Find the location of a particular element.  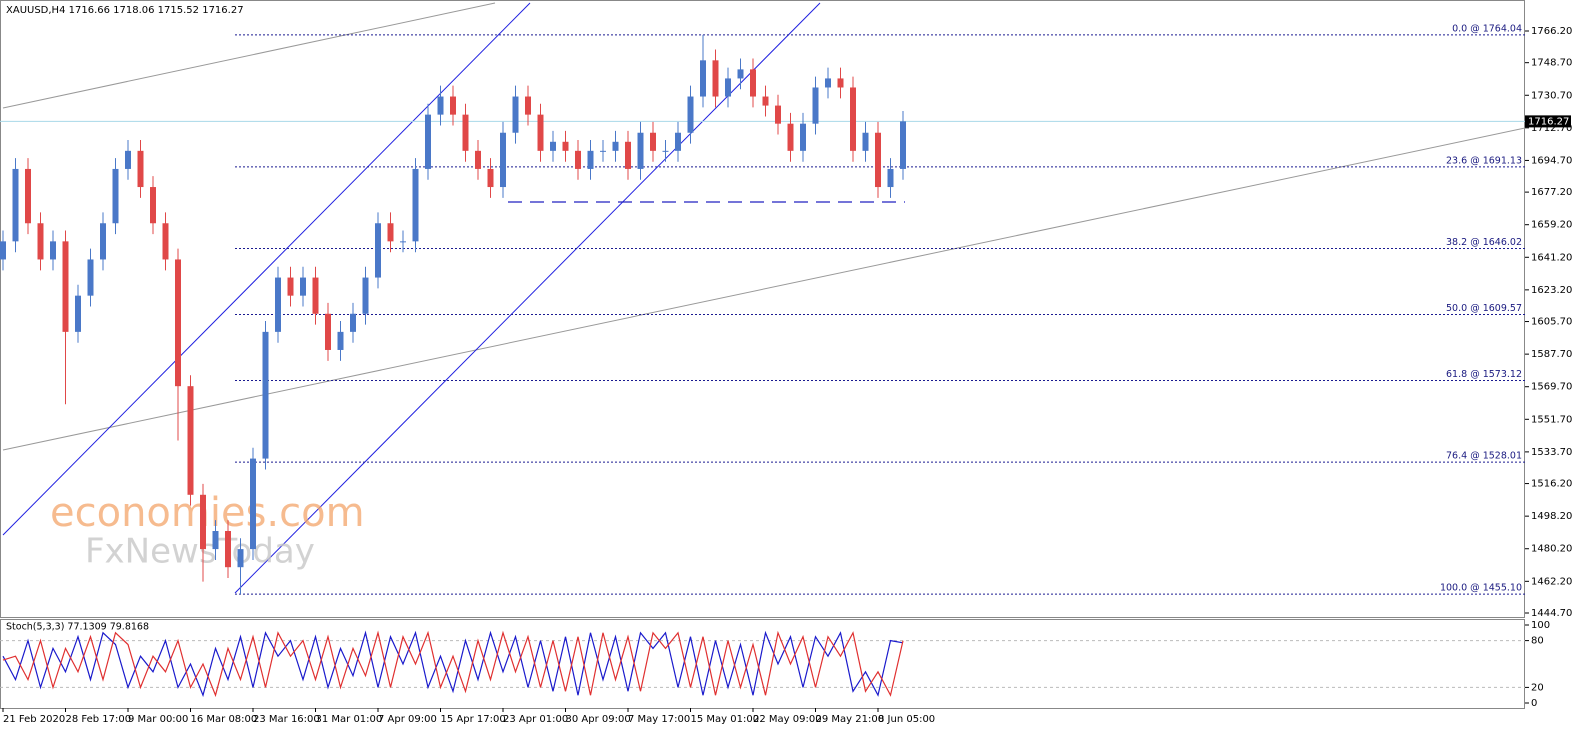

y-tick-label: 1444.70 is located at coordinates (1551, 613).